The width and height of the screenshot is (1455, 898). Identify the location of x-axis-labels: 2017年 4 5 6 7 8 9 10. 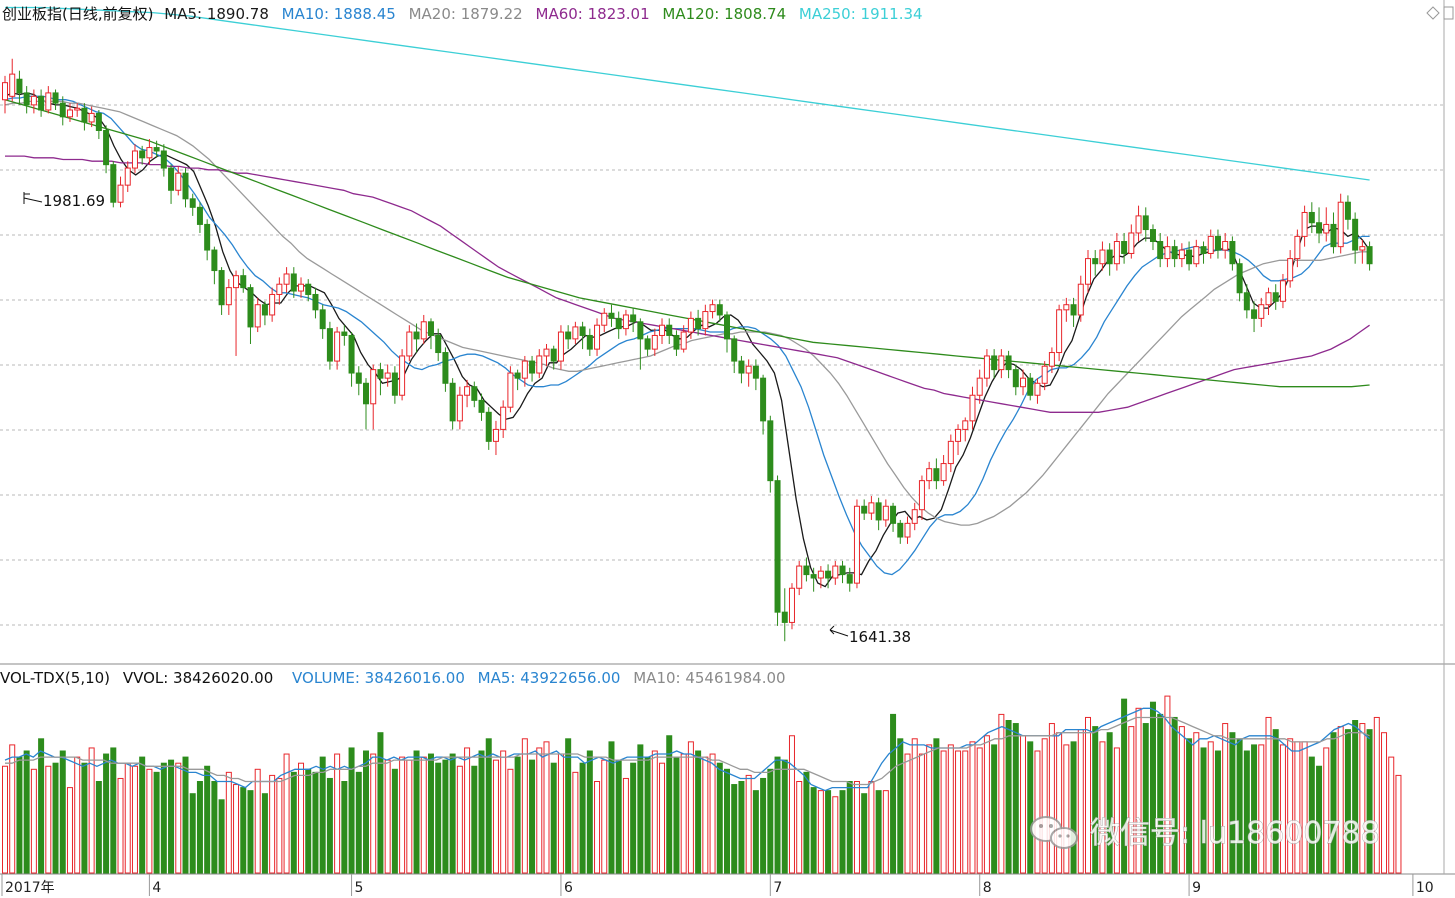
(717, 885).